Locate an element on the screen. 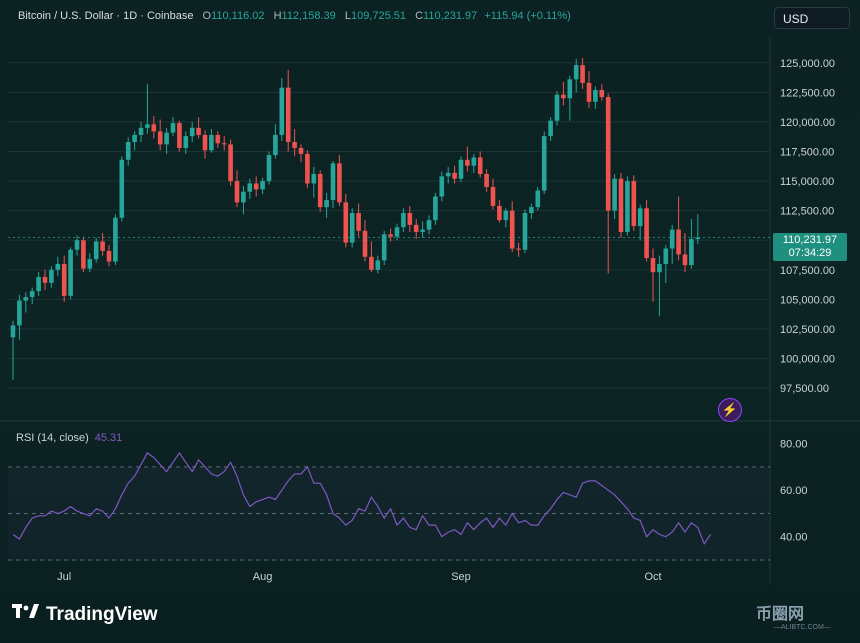 This screenshot has width=860, height=643. site-watermark: 币圈网 —ALIBTC.COM— is located at coordinates (793, 615).